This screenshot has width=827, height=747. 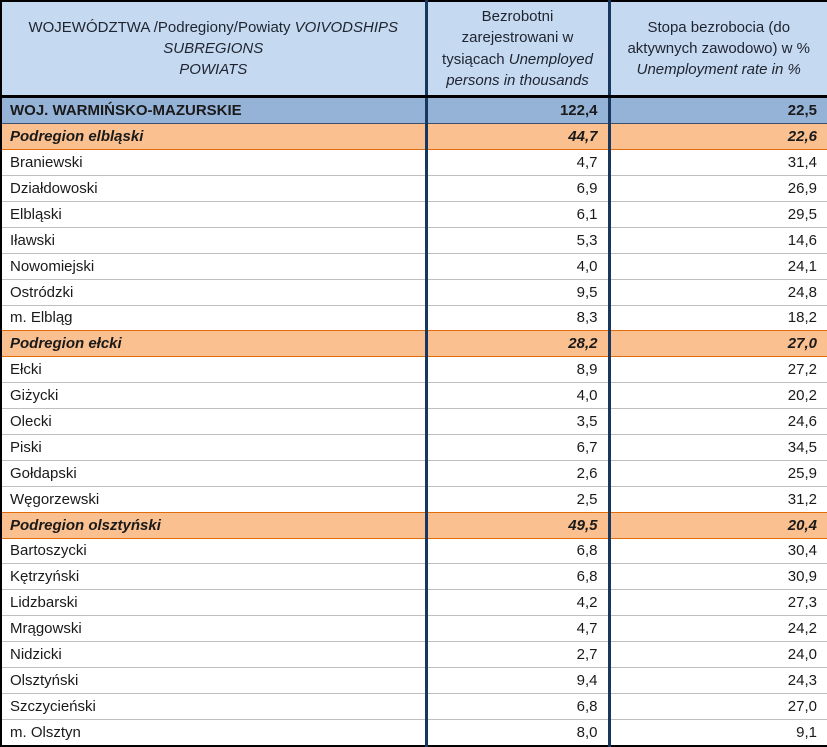 What do you see at coordinates (717, 395) in the screenshot?
I see `rate-value: 20,2` at bounding box center [717, 395].